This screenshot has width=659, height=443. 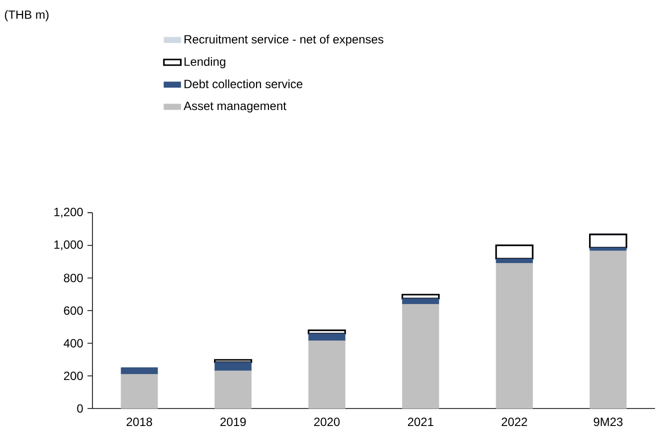 What do you see at coordinates (327, 422) in the screenshot?
I see `x-tick-label: 2020` at bounding box center [327, 422].